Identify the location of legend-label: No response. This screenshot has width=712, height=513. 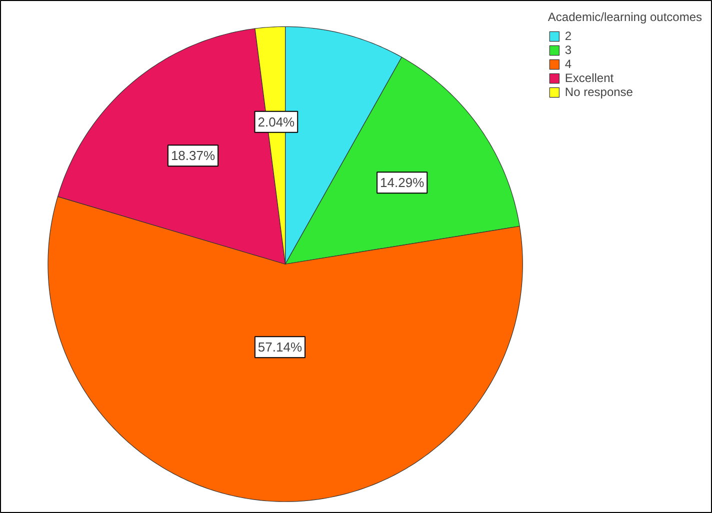
(598, 92).